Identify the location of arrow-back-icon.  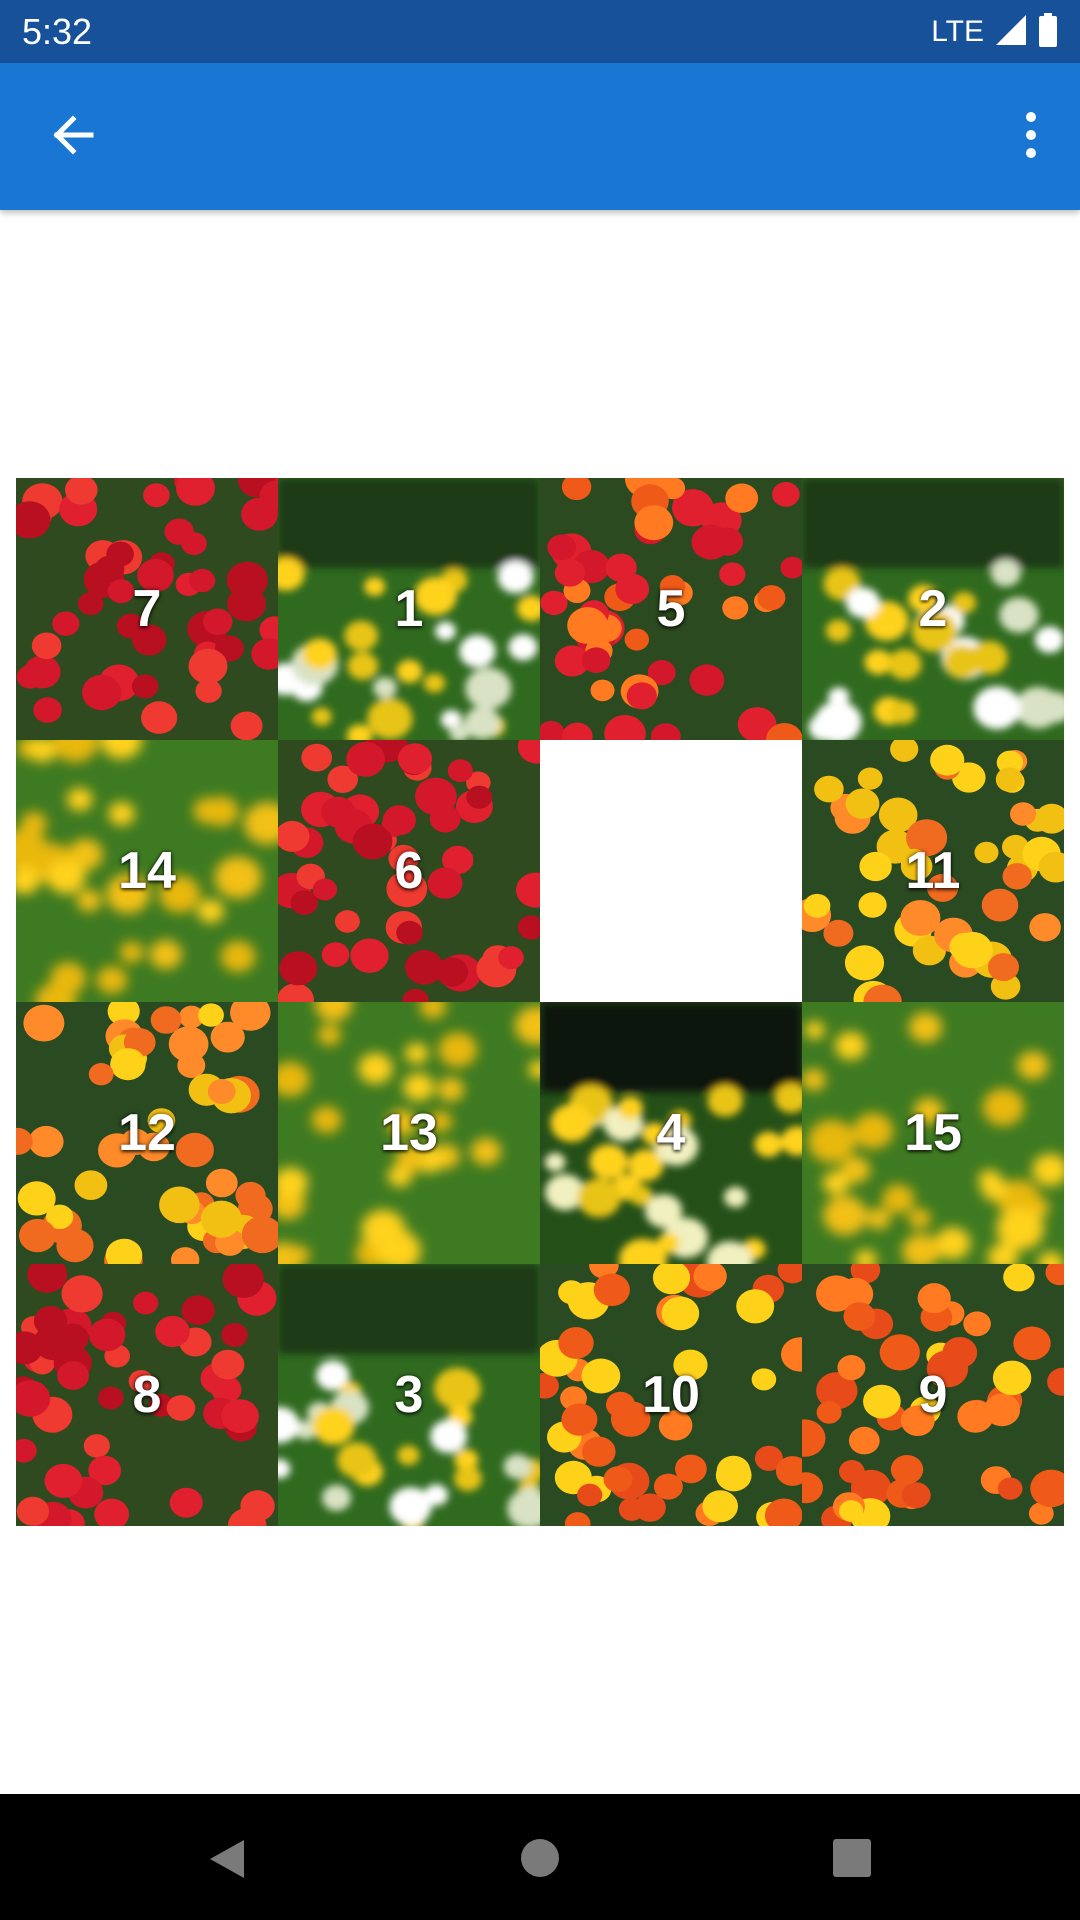
(73, 137).